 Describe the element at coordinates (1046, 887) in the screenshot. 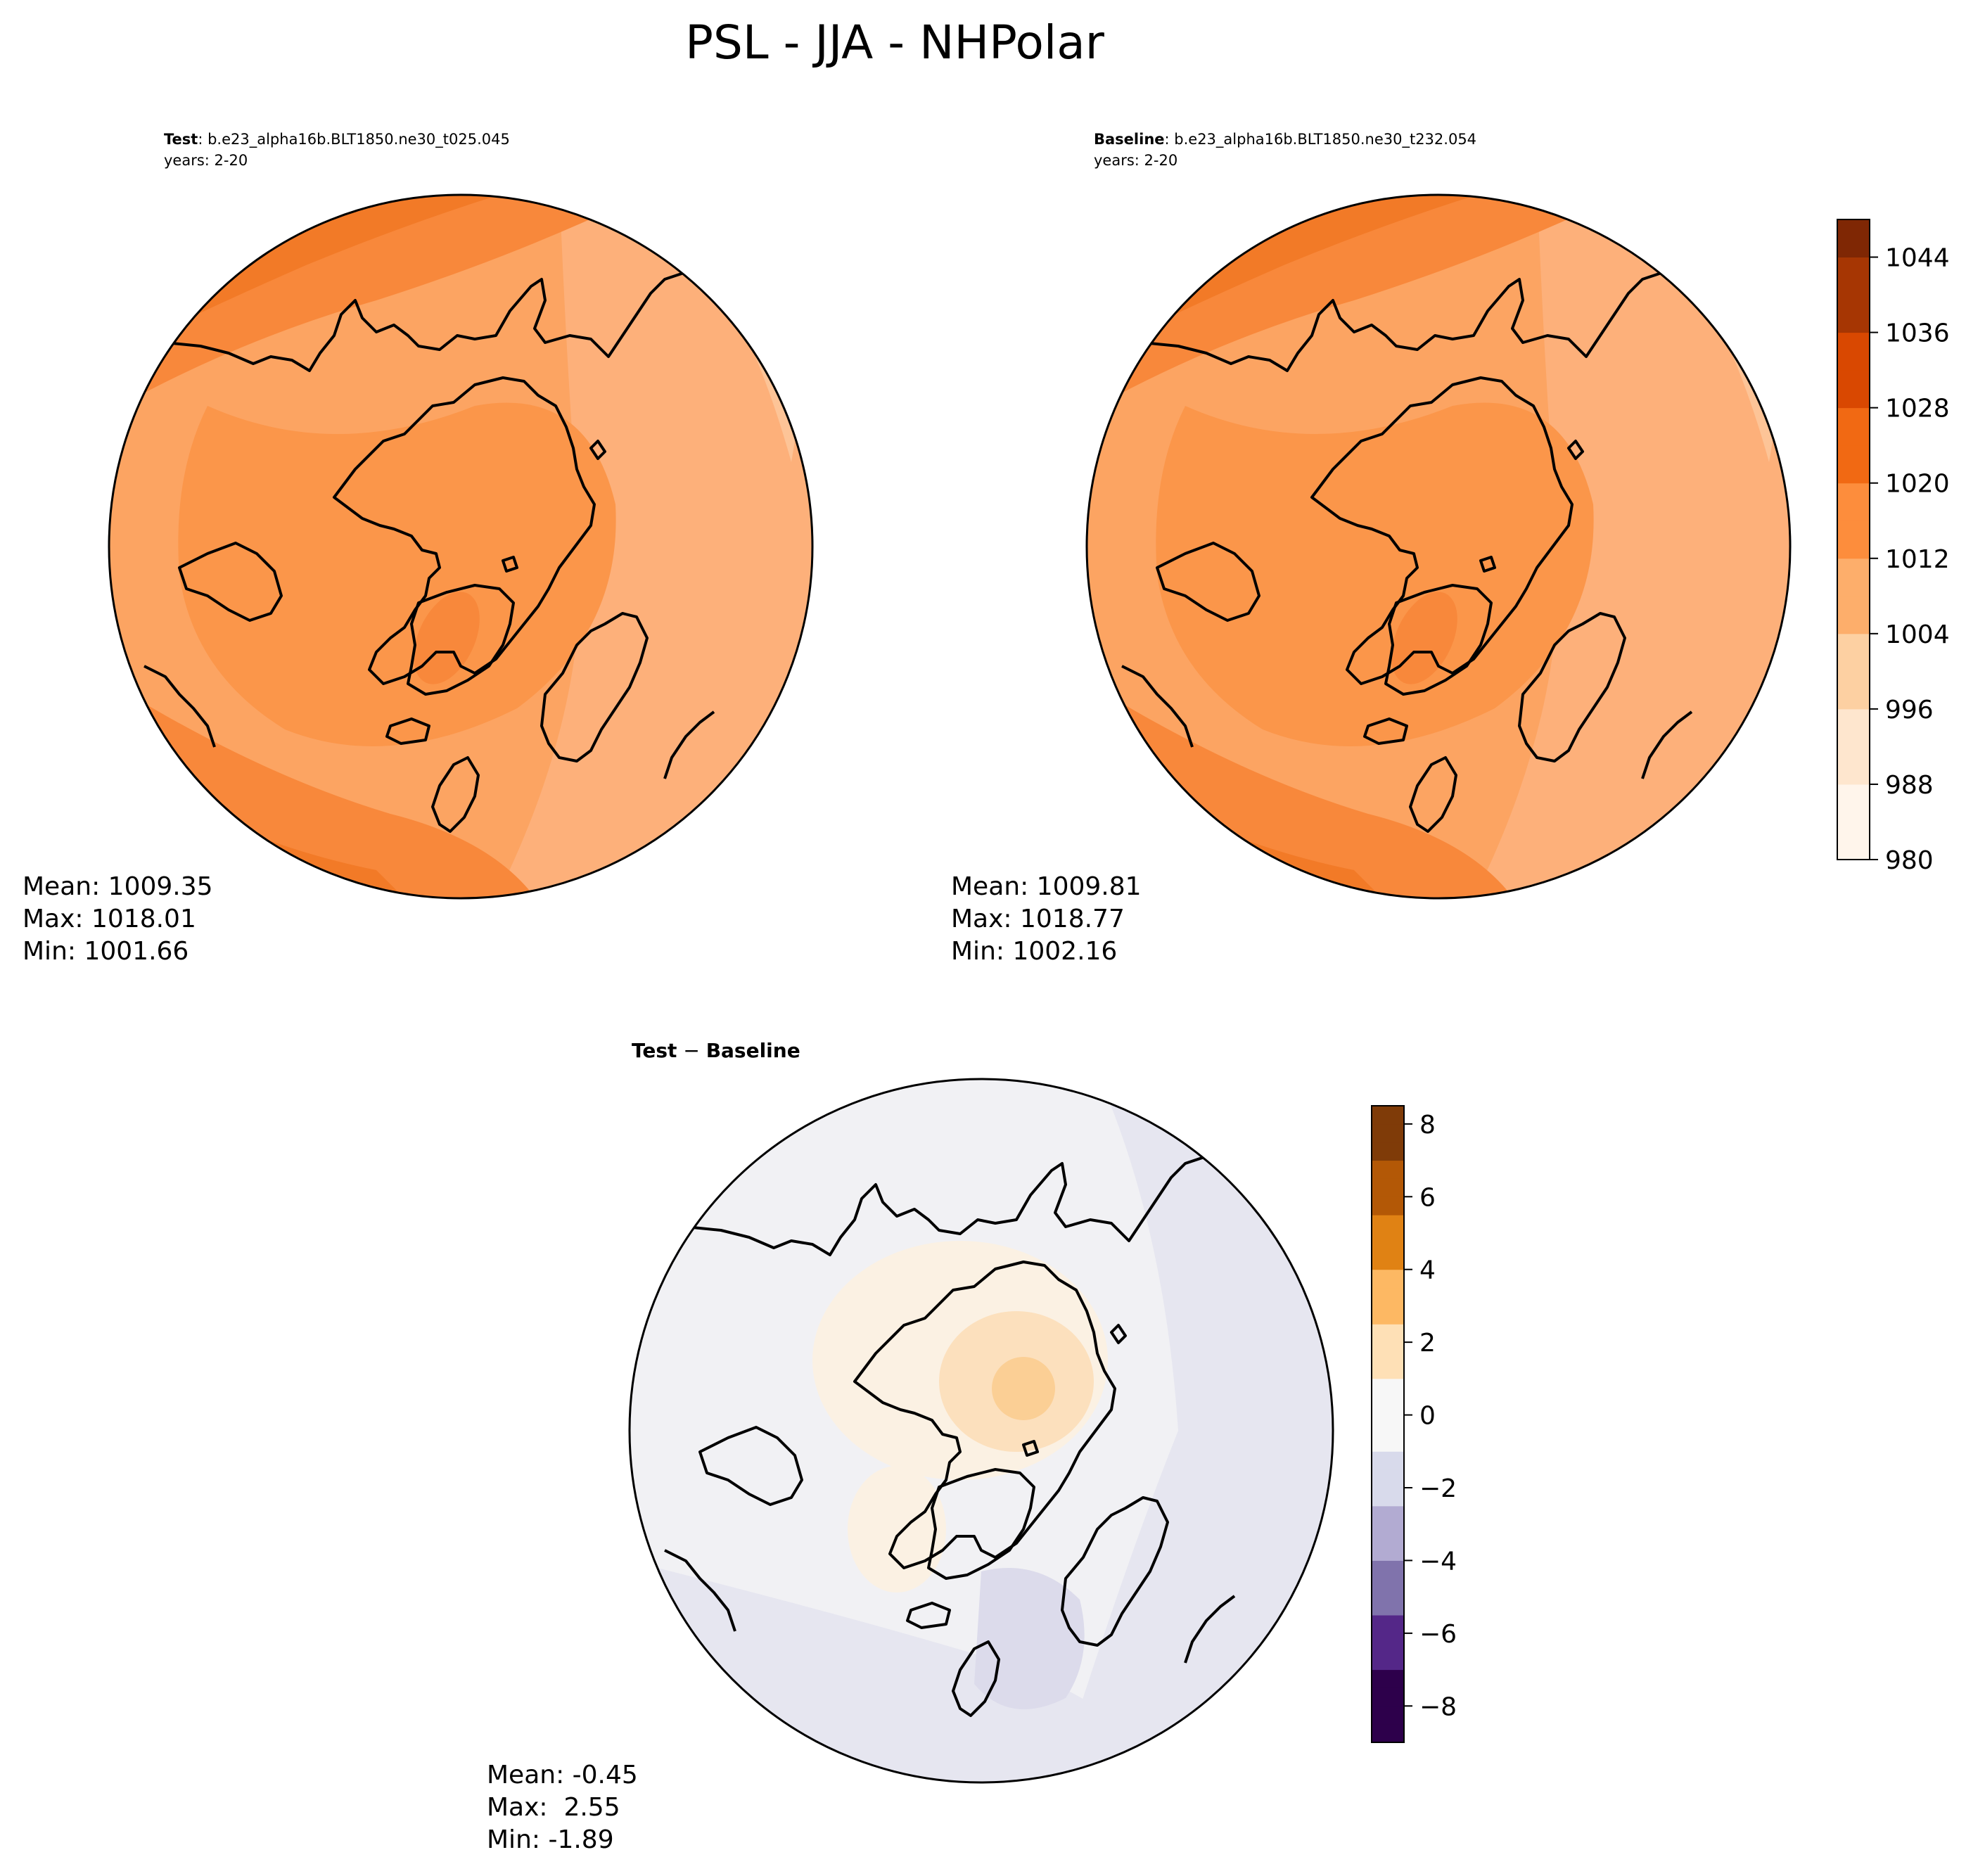

I see `panel-baseline-mean: Mean: 1009.81` at that location.